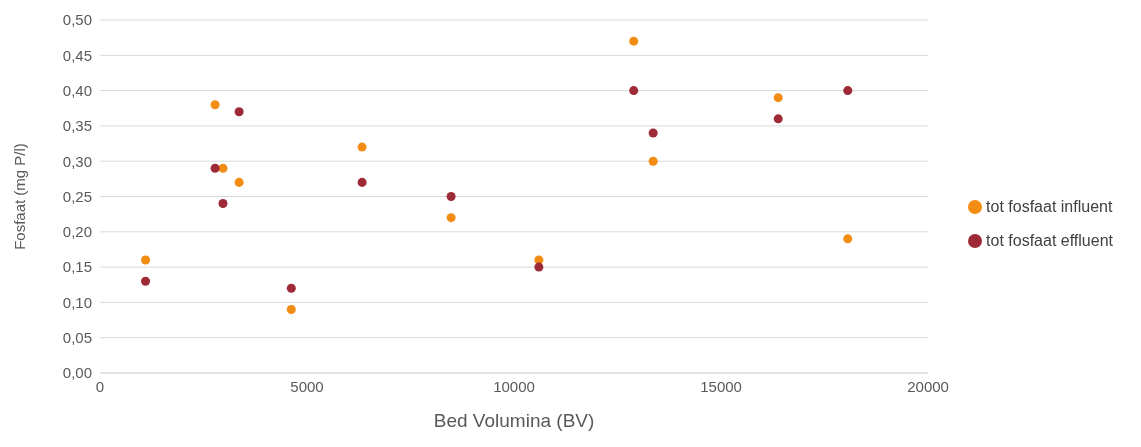  I want to click on y-tick-label: 0,30, so click(77, 161).